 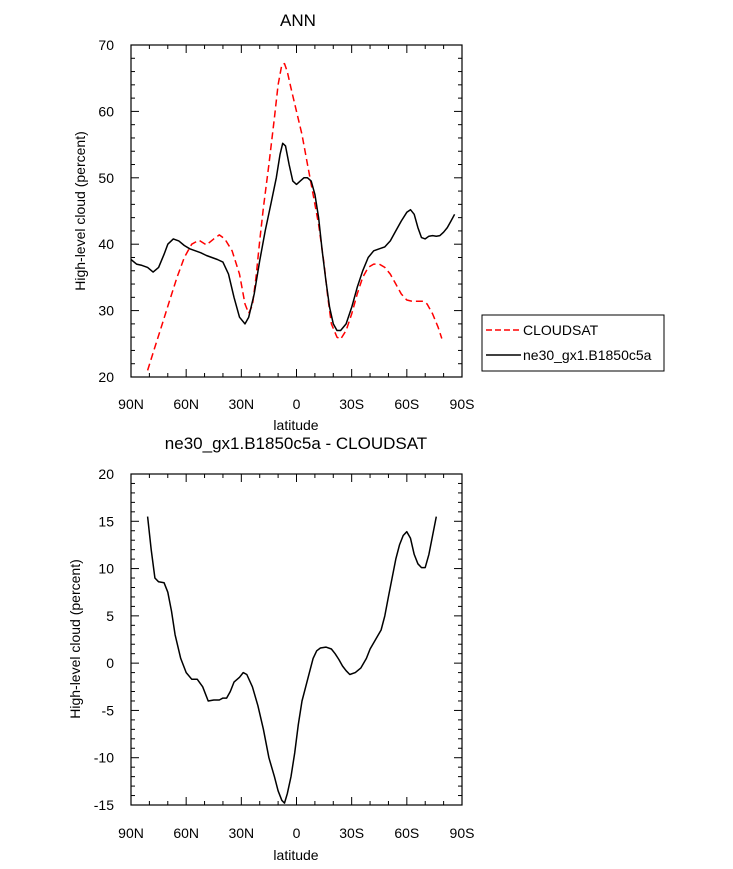 What do you see at coordinates (104, 639) in the screenshot?
I see `y-tick-labels: 20 15 10 5 0 -5 -10 -15` at bounding box center [104, 639].